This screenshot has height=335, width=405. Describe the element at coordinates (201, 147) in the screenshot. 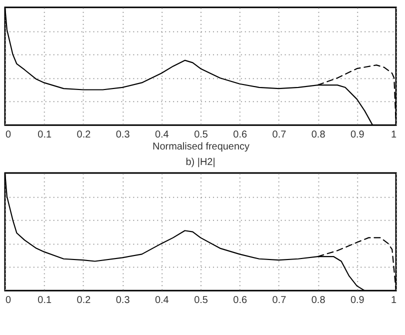

I see `x-axis-title: Normalised frequency` at that location.